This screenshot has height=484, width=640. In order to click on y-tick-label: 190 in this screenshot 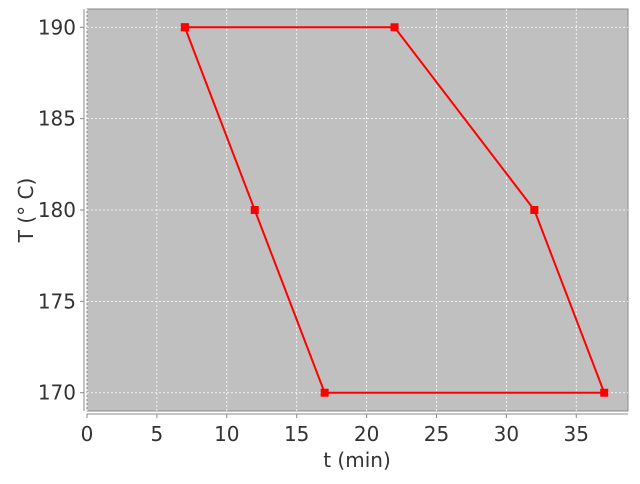, I will do `click(57, 27)`.